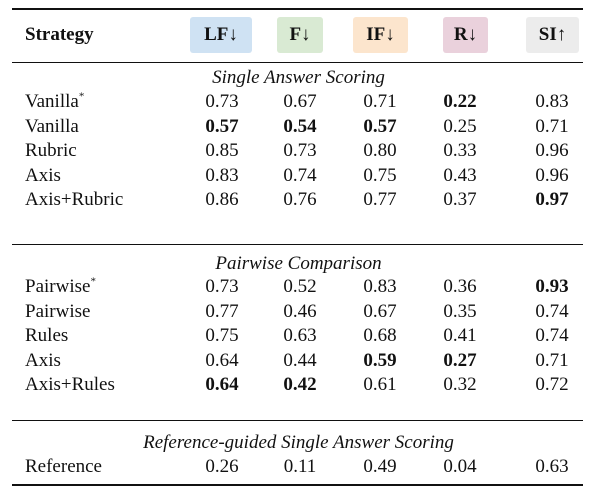  What do you see at coordinates (460, 384) in the screenshot?
I see `value-r: 0.32` at bounding box center [460, 384].